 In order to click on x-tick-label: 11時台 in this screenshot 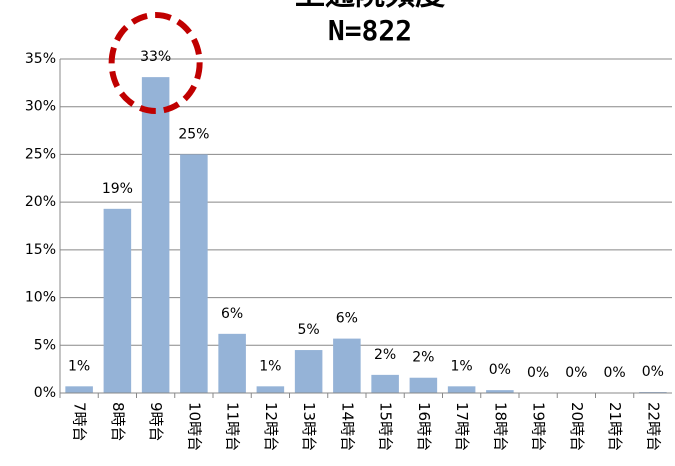, I will do `click(233, 426)`.